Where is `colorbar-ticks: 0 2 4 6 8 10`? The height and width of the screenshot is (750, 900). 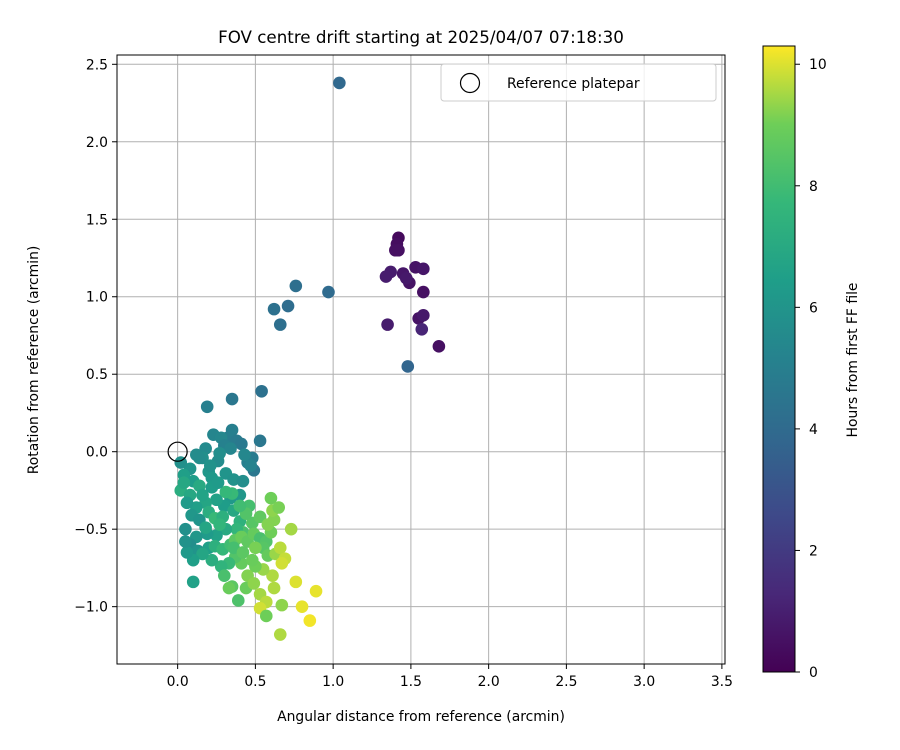
colorbar-ticks: 0 2 4 6 8 10 is located at coordinates (811, 369).